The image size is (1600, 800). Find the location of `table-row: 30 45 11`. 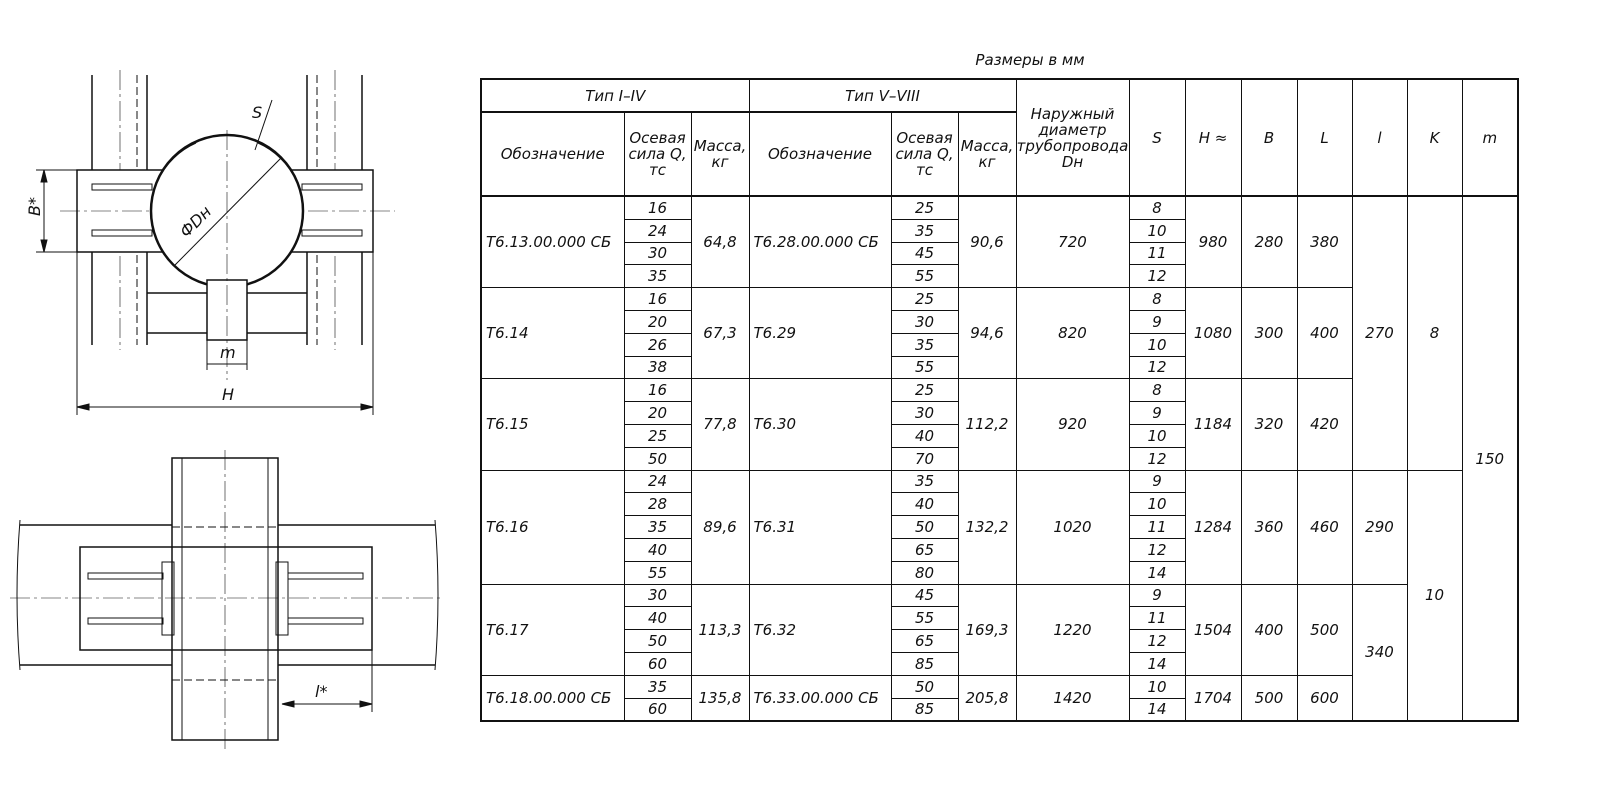

table-row: 30 45 11 is located at coordinates (999, 253).